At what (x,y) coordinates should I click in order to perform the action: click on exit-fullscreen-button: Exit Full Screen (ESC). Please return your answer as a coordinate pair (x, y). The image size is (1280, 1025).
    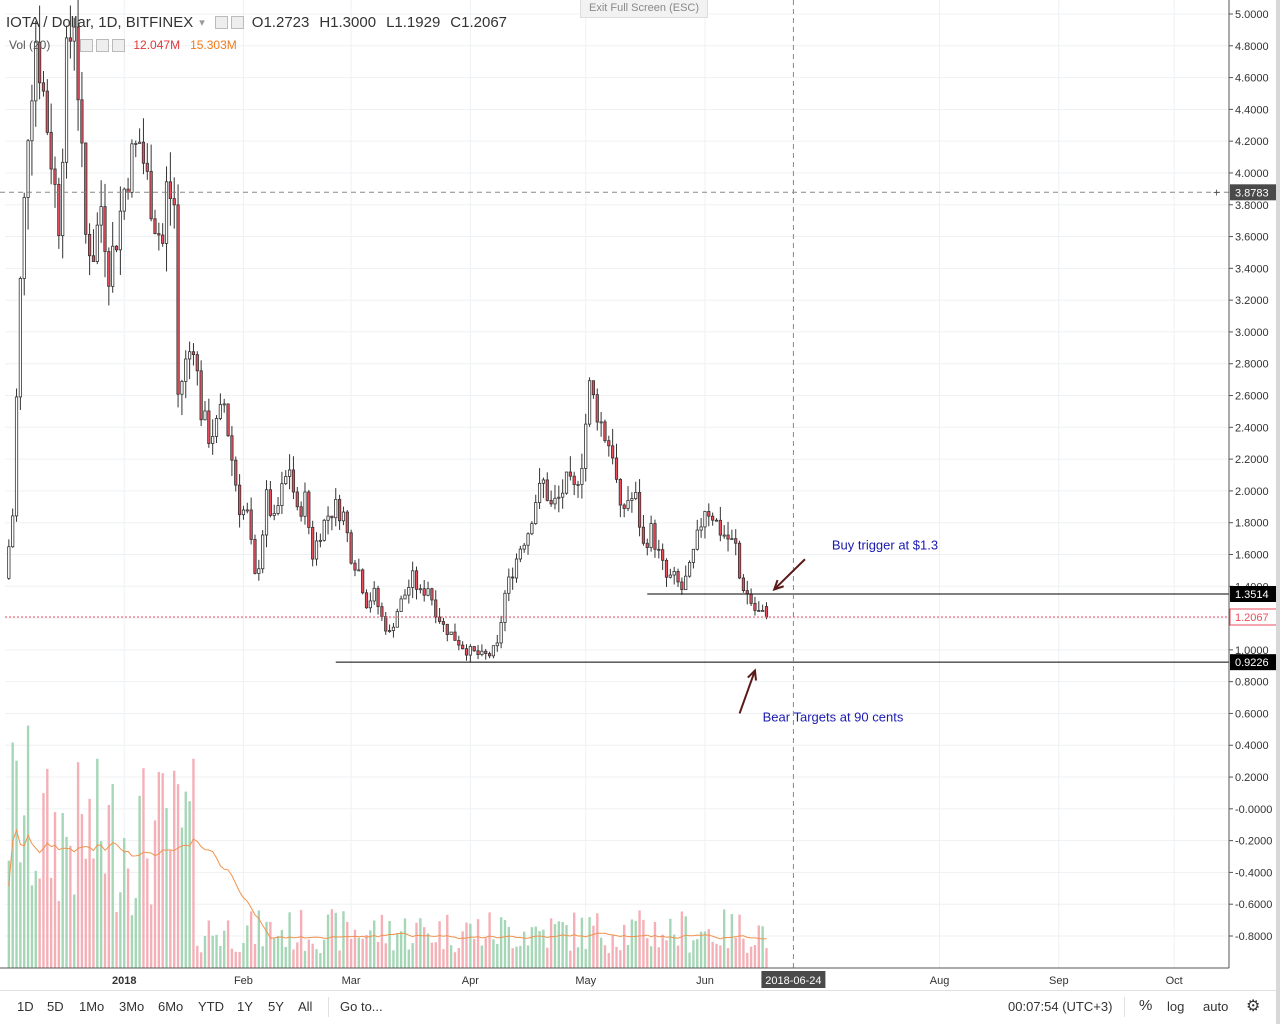
    Looking at the image, I should click on (644, 9).